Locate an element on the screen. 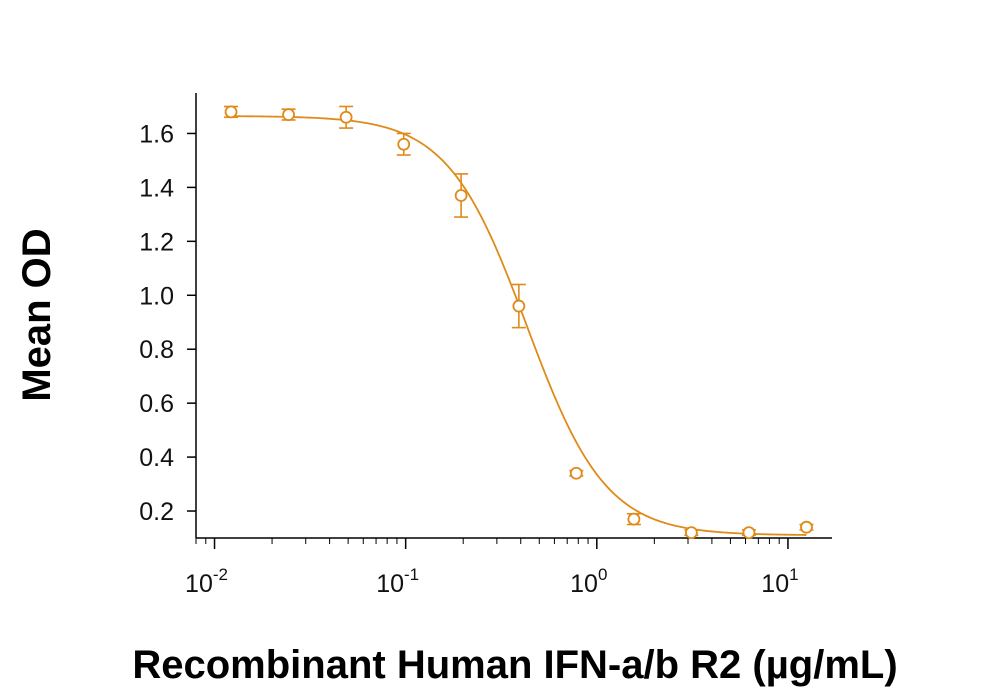 Image resolution: width=997 pixels, height=696 pixels. y-tick-label: 0.4 is located at coordinates (156, 458).